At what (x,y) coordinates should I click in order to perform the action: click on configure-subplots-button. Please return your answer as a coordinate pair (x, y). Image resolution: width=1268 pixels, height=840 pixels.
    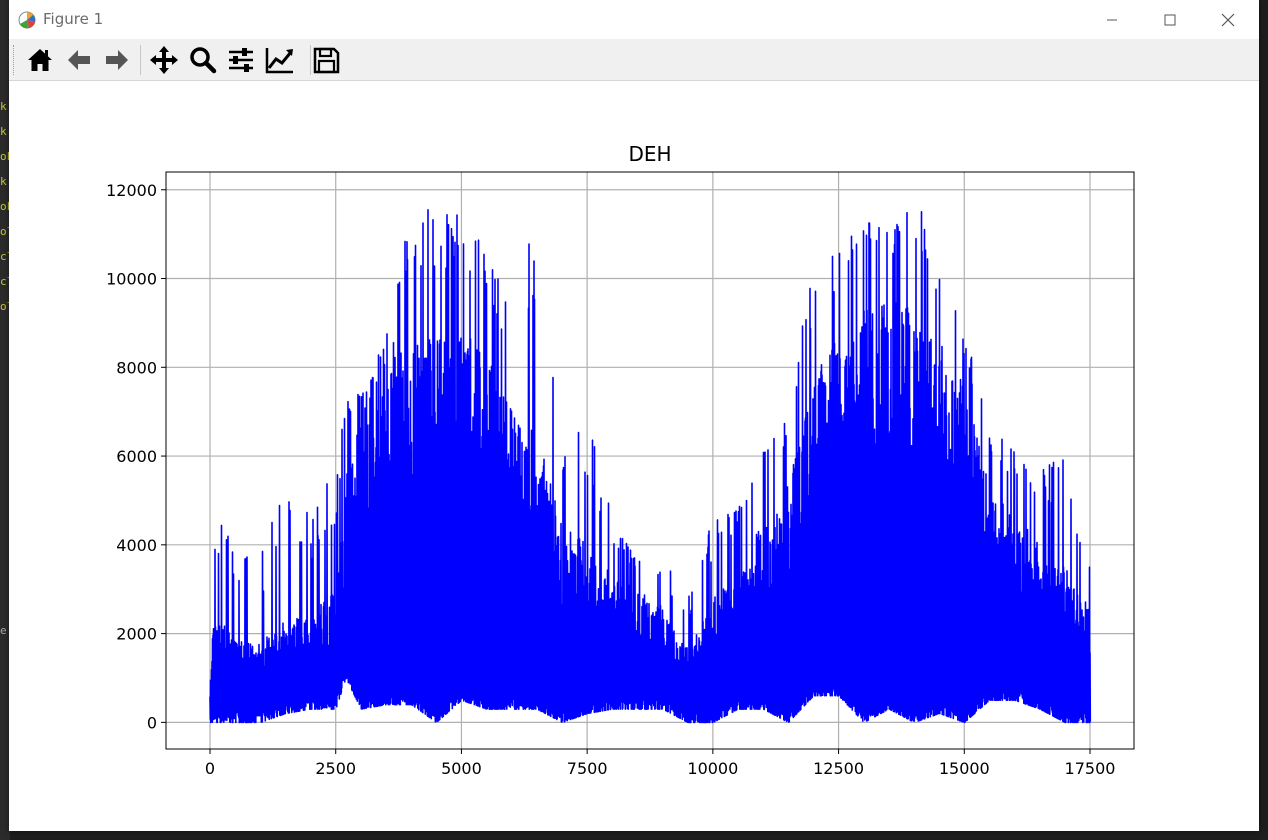
    Looking at the image, I should click on (241, 60).